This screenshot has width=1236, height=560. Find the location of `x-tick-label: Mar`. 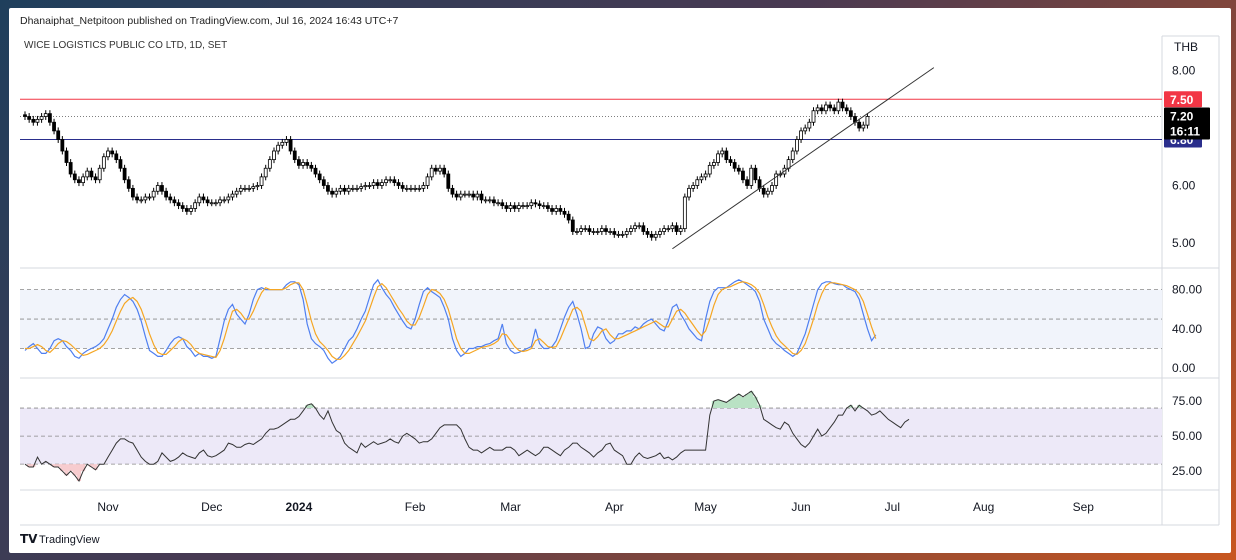

x-tick-label: Mar is located at coordinates (510, 507).